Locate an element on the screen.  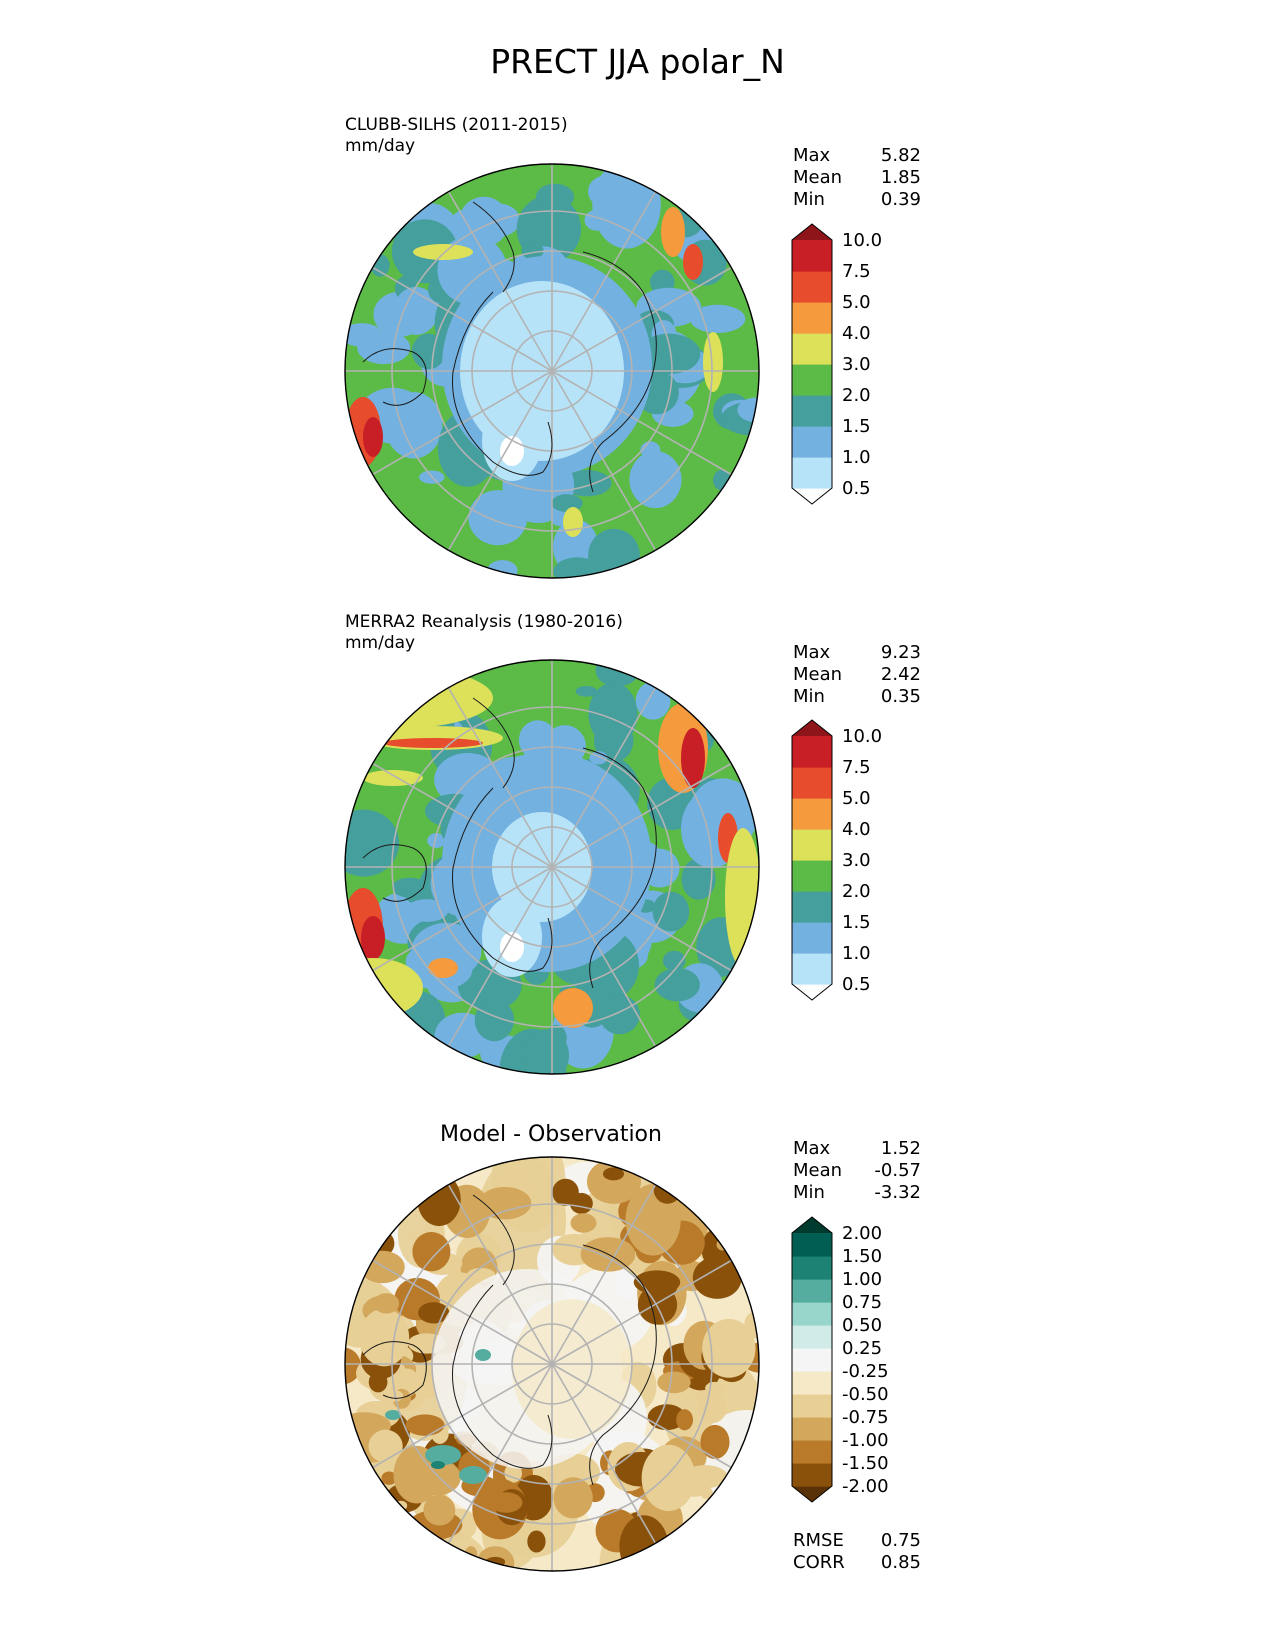
stat-rmse: RMSE 0.75 is located at coordinates (857, 1540).